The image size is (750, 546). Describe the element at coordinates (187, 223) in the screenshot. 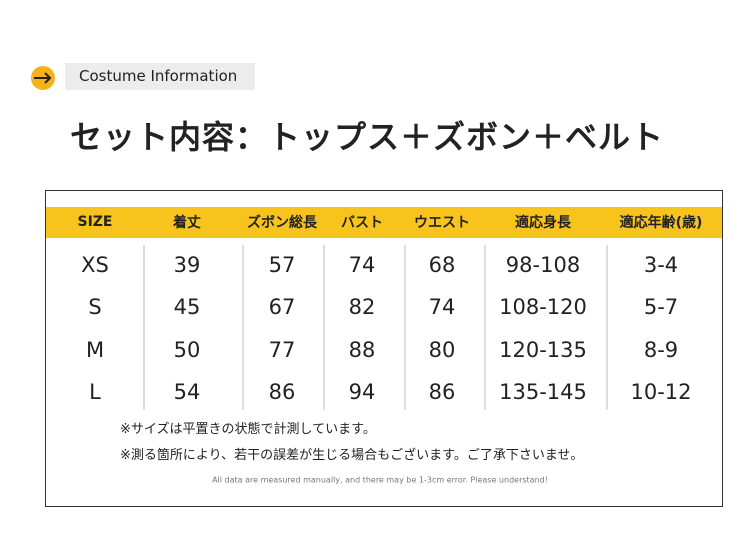

I see `column-header: 着丈` at that location.